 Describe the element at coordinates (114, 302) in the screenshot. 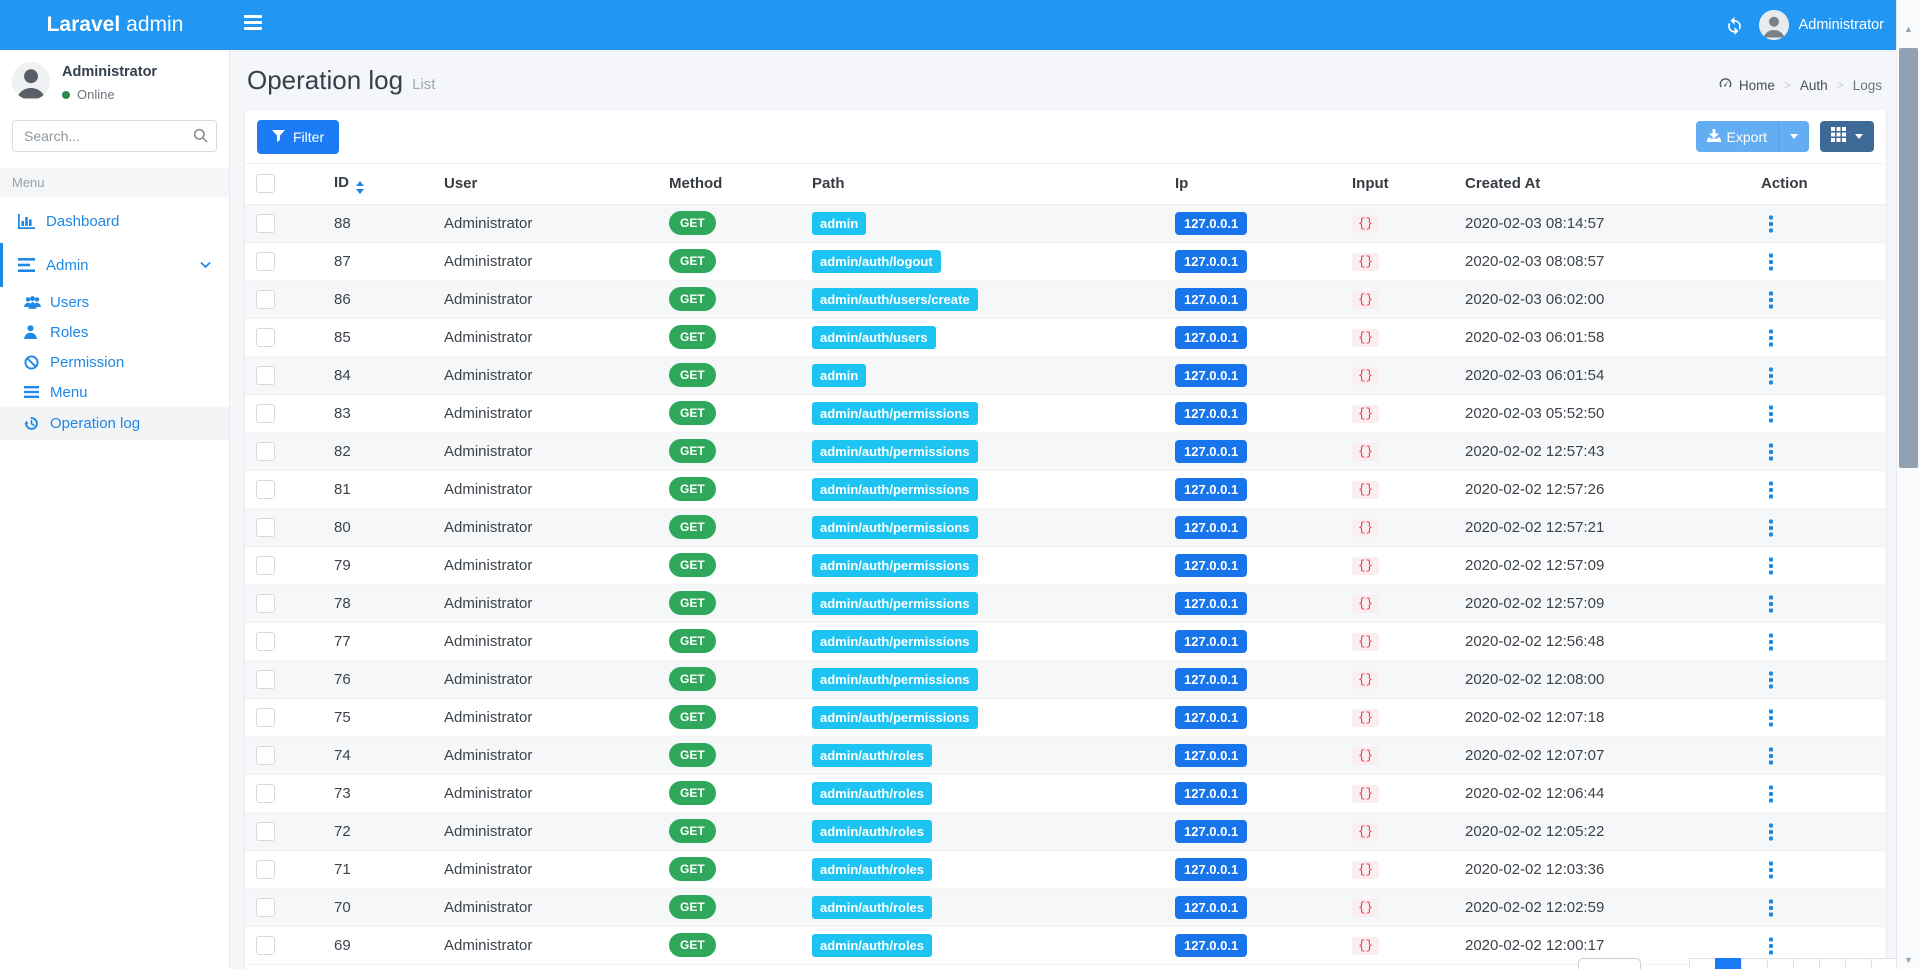

I see `sidebar-item-users: Users` at that location.